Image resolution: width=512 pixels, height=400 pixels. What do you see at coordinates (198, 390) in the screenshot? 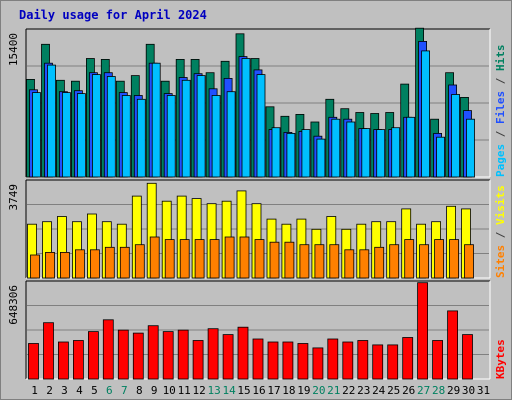
I see `x-tick-label-day-12: 12` at bounding box center [198, 390].